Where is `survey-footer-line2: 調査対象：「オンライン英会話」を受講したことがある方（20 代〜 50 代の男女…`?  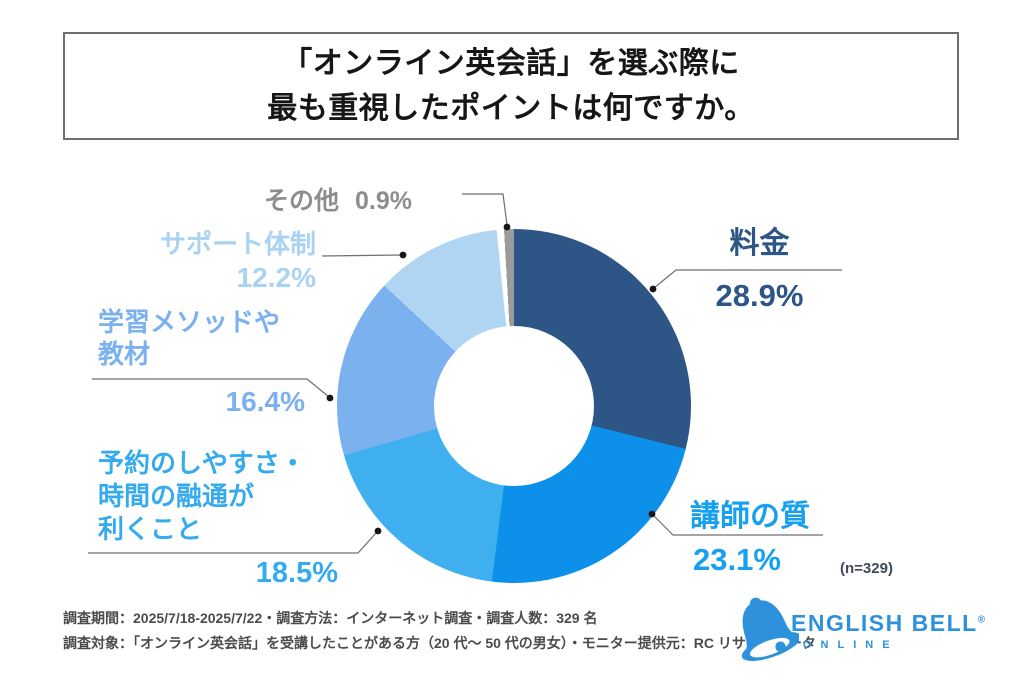
survey-footer-line2: 調査対象：「オンライン英会話」を受講したことがある方（20 代〜 50 代の男女… is located at coordinates (439, 643).